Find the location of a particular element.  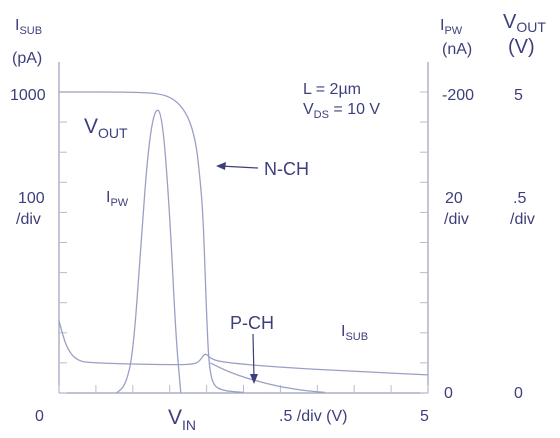

left-axis-title: ISUB is located at coordinates (28, 27).